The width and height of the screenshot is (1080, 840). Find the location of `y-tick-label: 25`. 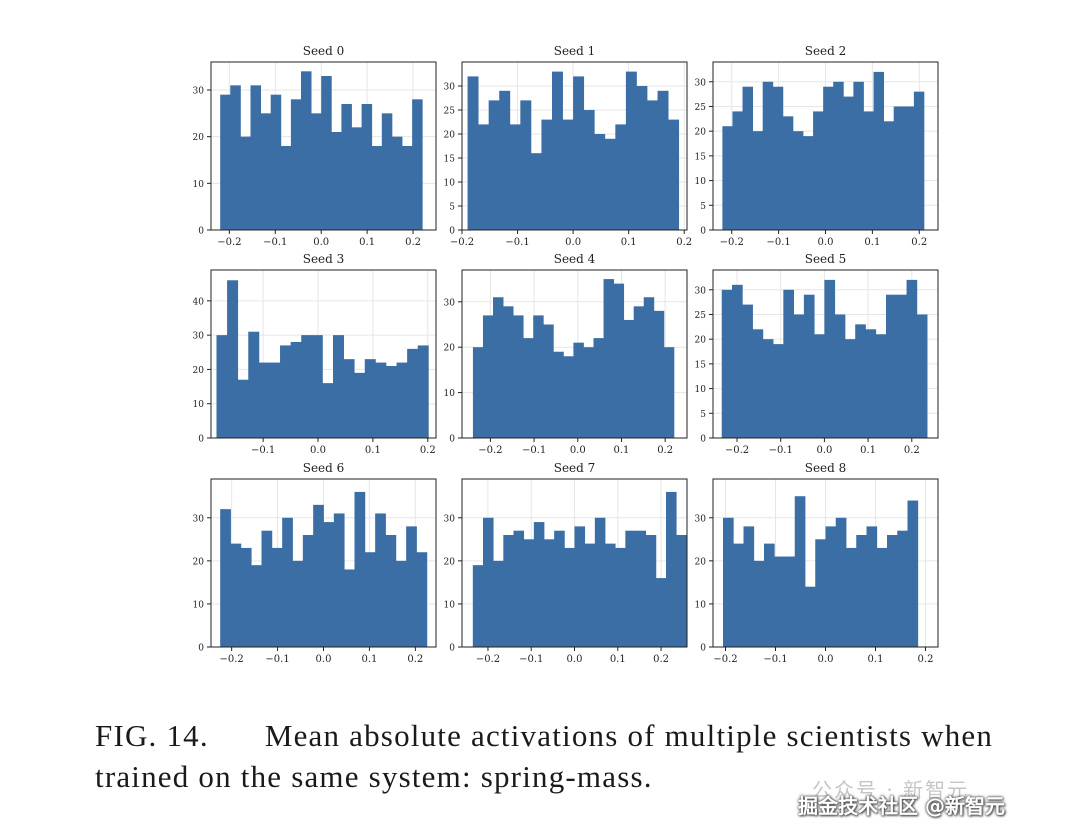

y-tick-label: 25 is located at coordinates (450, 112).